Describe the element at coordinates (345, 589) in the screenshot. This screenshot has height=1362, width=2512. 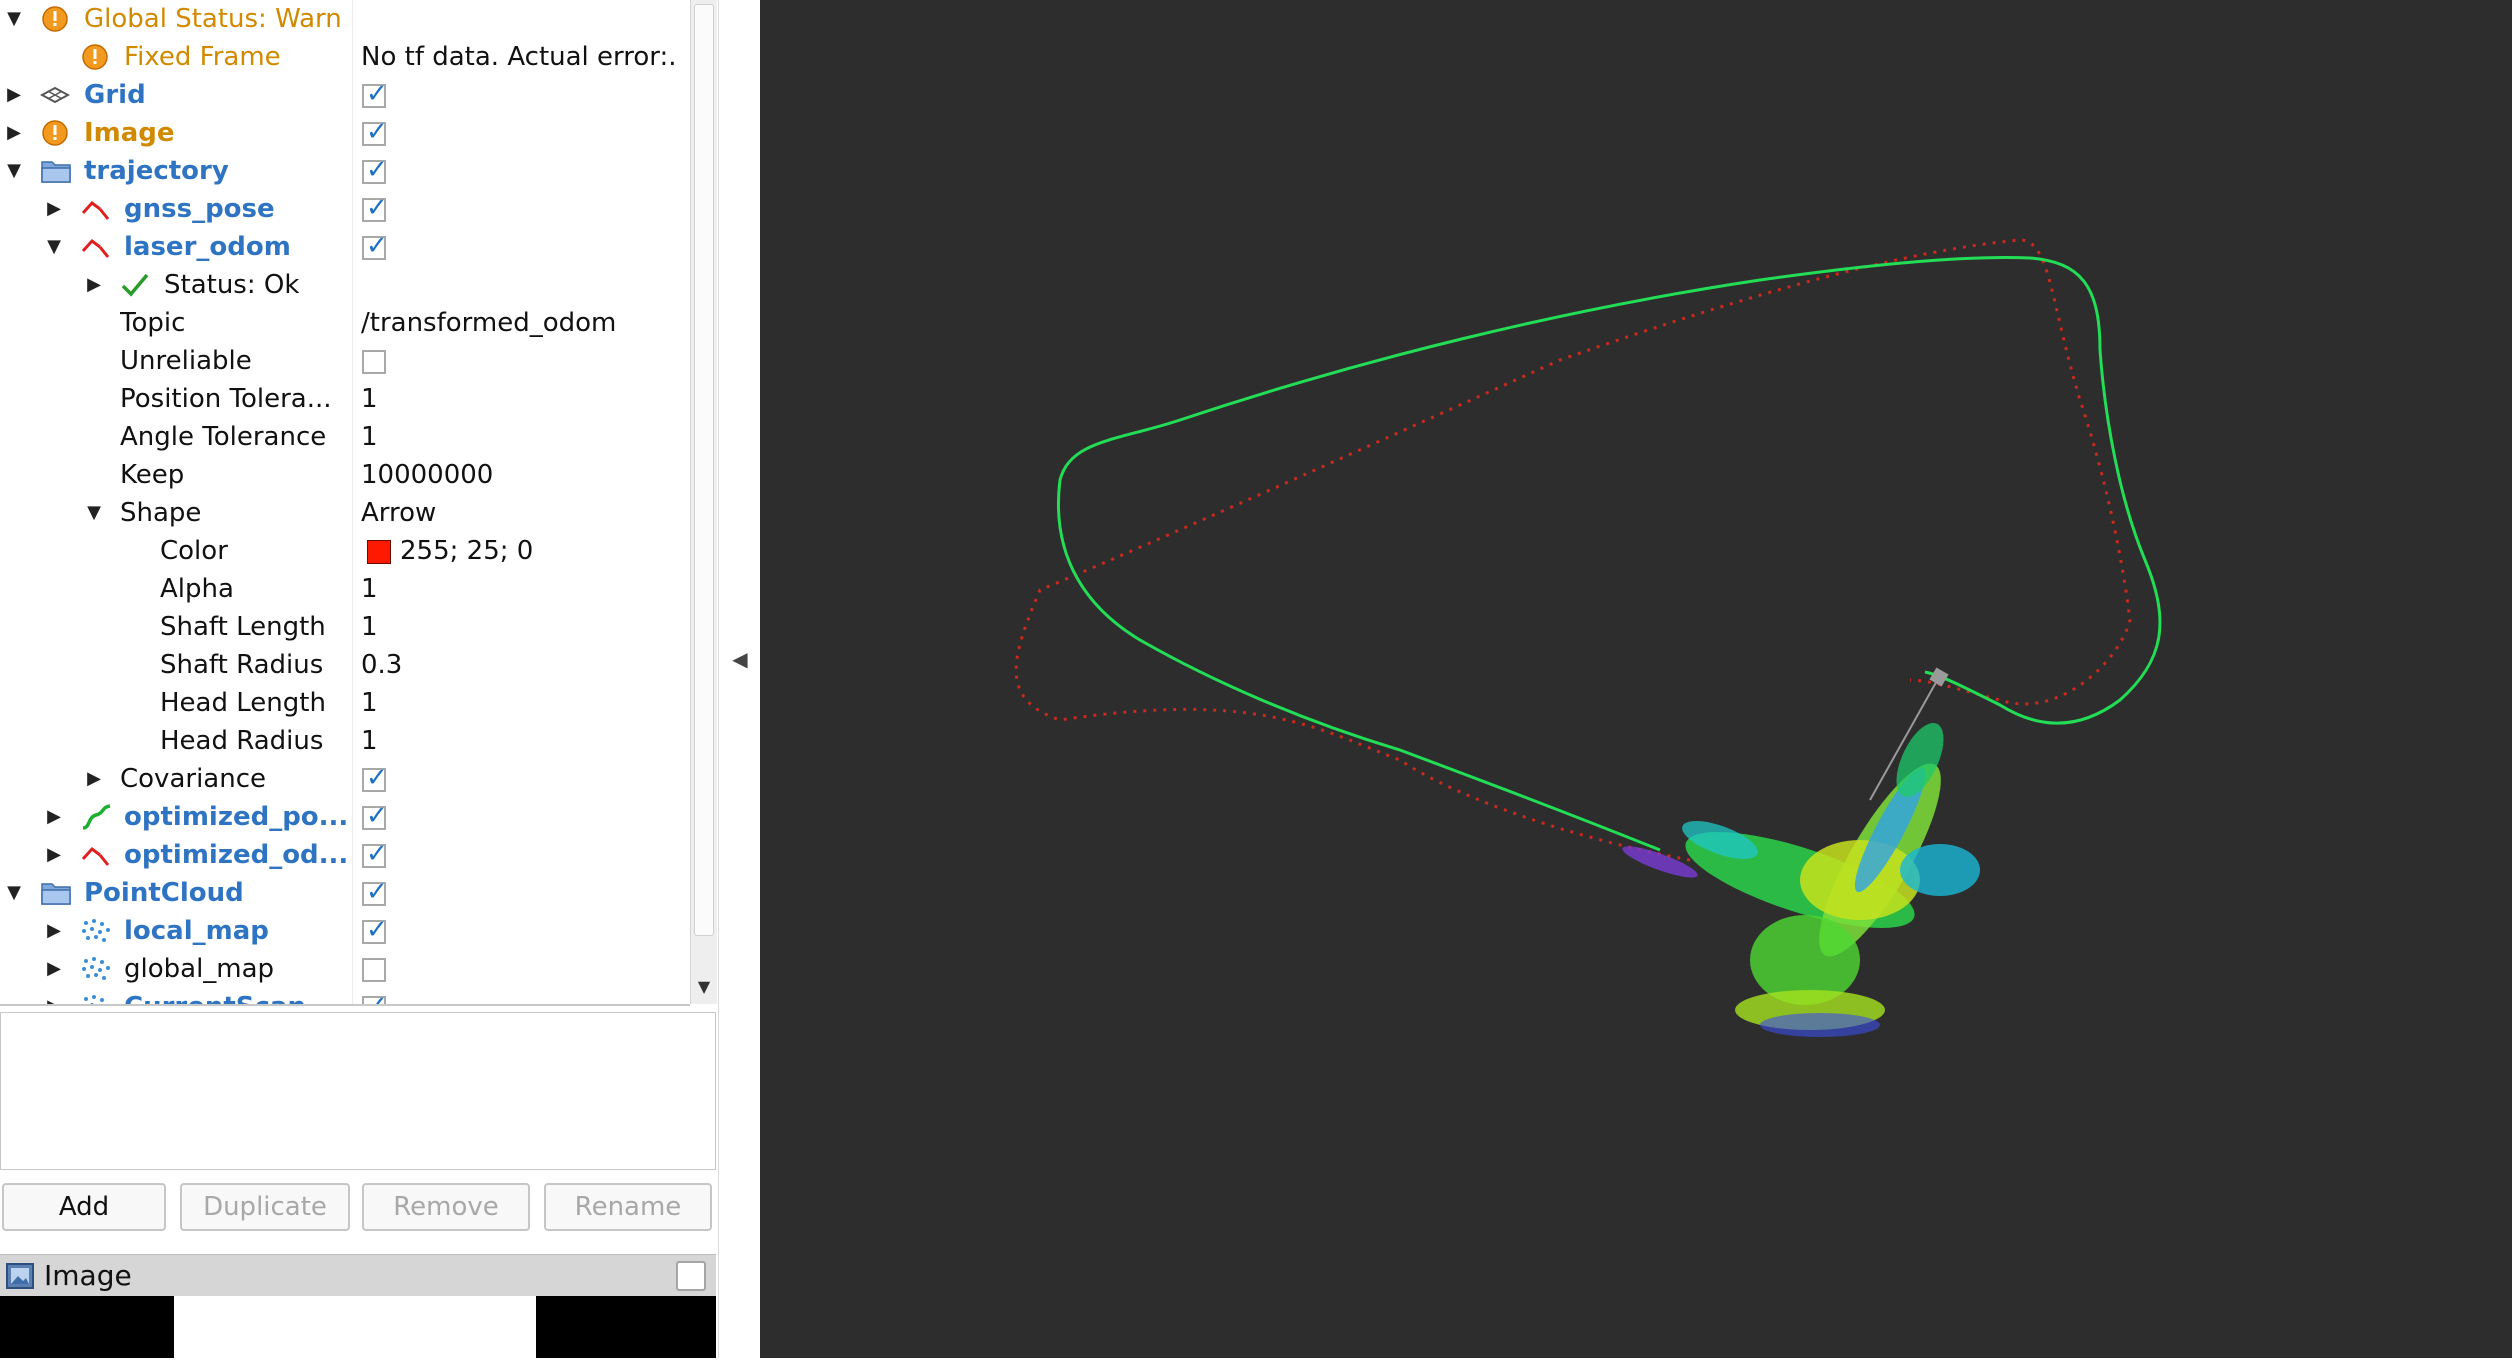
I see `tree-row-alpha: Alpha 1` at that location.